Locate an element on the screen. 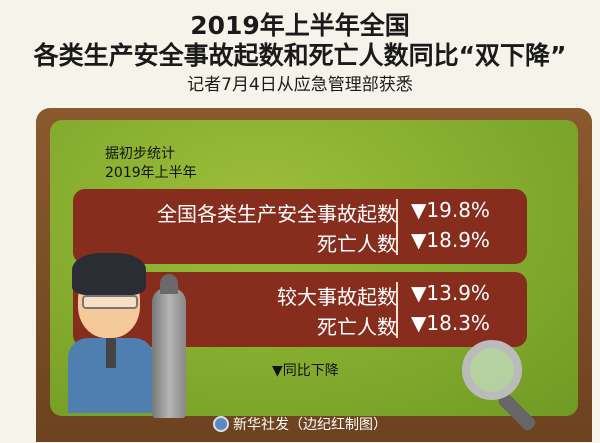  character-hair is located at coordinates (109, 274).